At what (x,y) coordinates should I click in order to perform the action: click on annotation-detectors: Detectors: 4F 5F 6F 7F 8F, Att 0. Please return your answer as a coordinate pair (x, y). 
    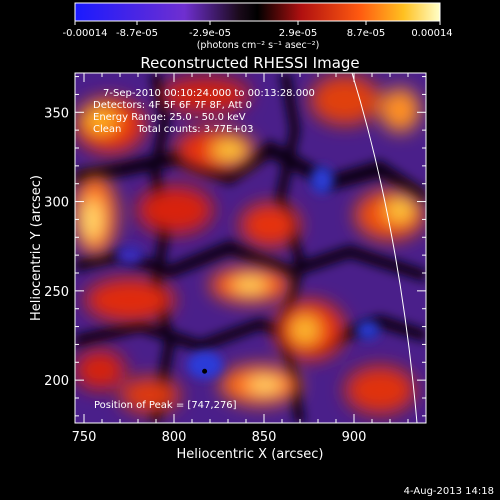
    Looking at the image, I should click on (172, 105).